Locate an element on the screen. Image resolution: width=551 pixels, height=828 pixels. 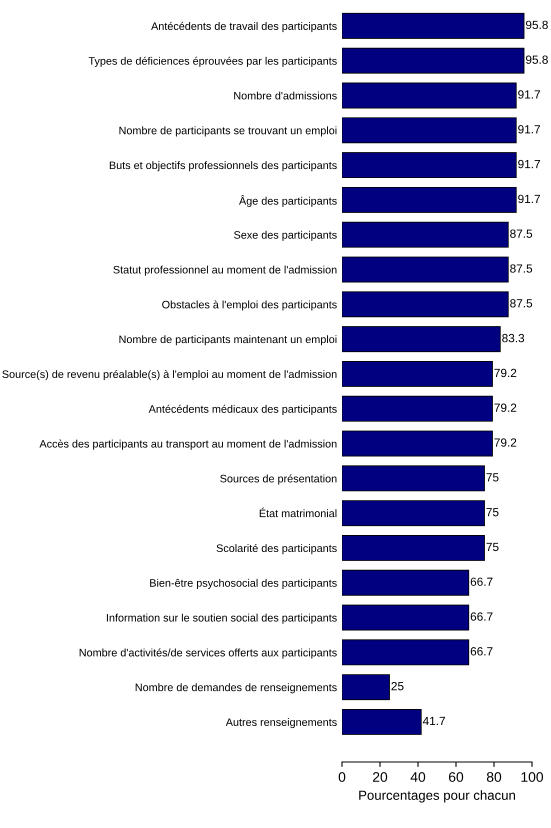
y-tick-label: Buts et objectifs professionnels des participants is located at coordinates (223, 166).